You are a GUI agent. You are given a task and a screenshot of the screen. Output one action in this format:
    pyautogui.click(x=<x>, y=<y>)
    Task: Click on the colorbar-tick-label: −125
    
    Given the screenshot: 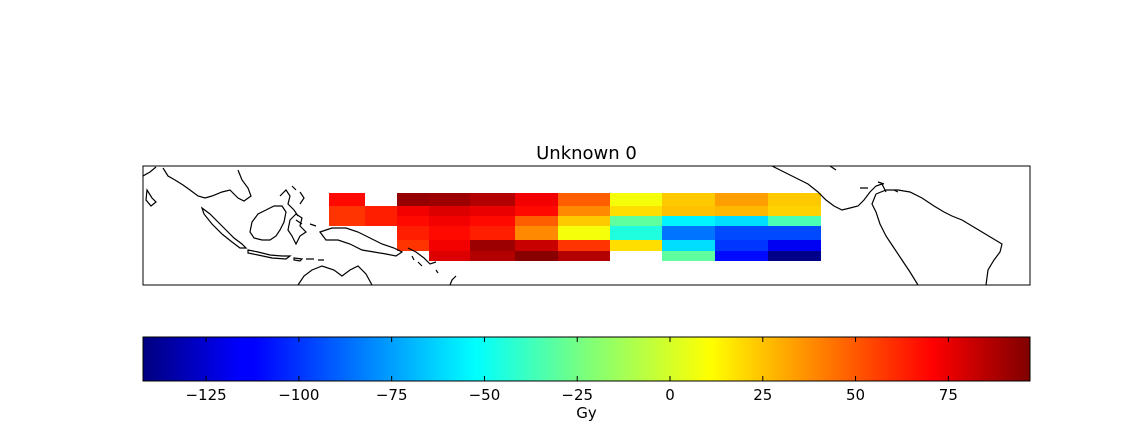 What is the action you would take?
    pyautogui.click(x=205, y=395)
    